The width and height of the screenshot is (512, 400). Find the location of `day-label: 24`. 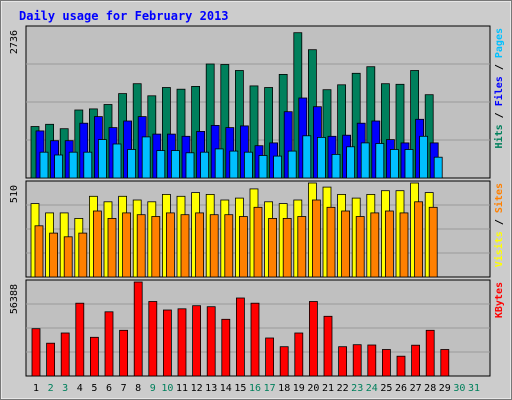

day-label: 24 is located at coordinates (372, 388).